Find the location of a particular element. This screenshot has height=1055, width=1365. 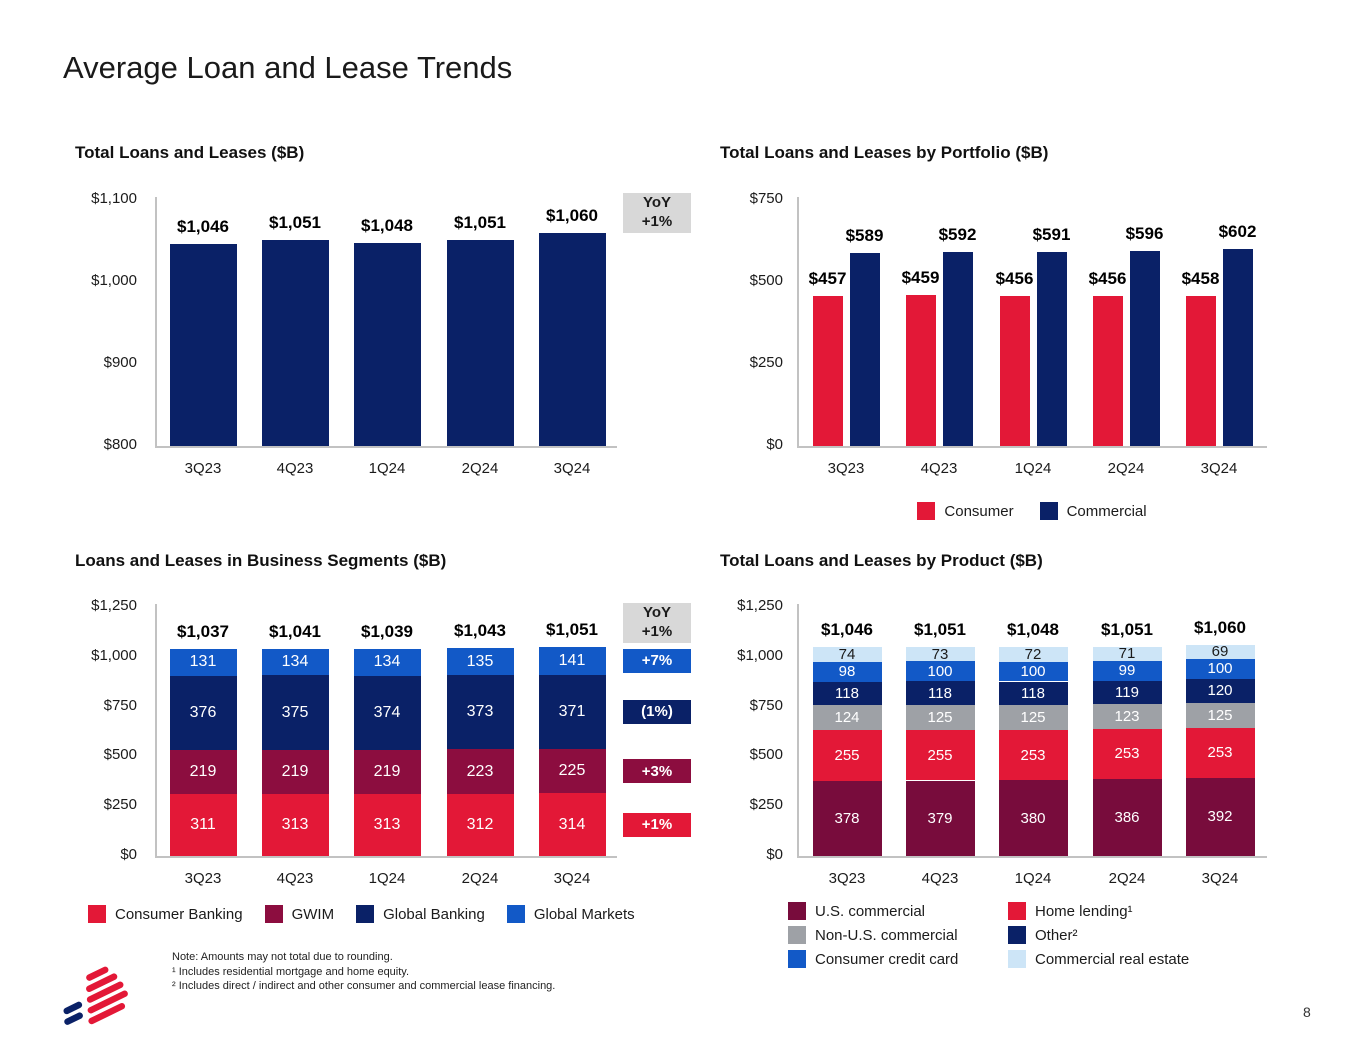

y-tick-label: $500 is located at coordinates (766, 280).